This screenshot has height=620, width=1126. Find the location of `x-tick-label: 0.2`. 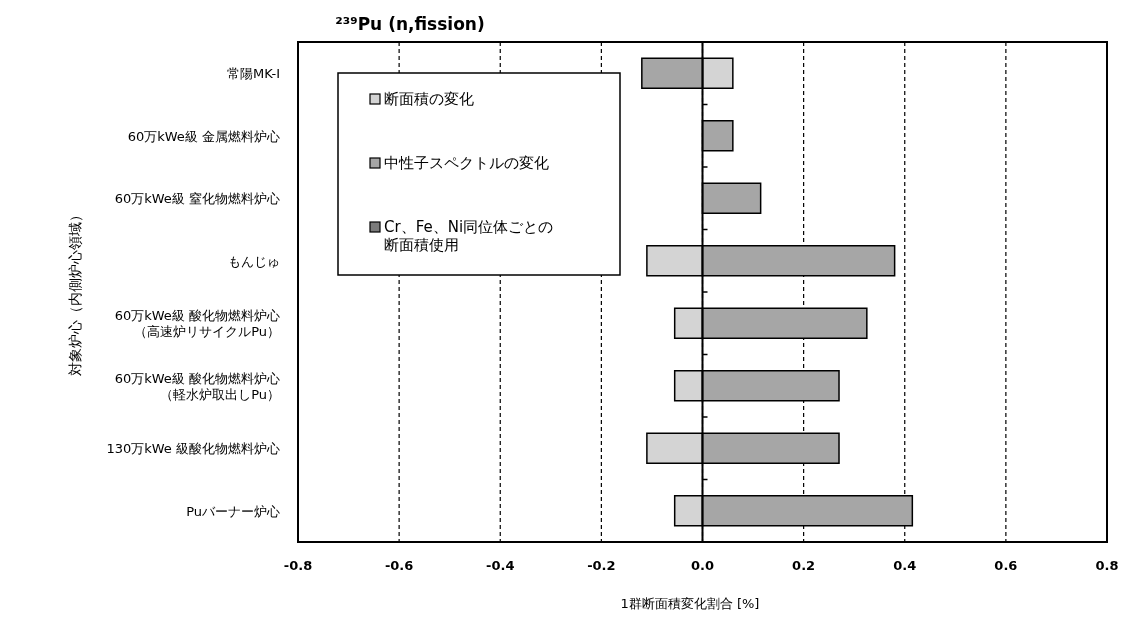

x-tick-label: 0.2 is located at coordinates (804, 565).